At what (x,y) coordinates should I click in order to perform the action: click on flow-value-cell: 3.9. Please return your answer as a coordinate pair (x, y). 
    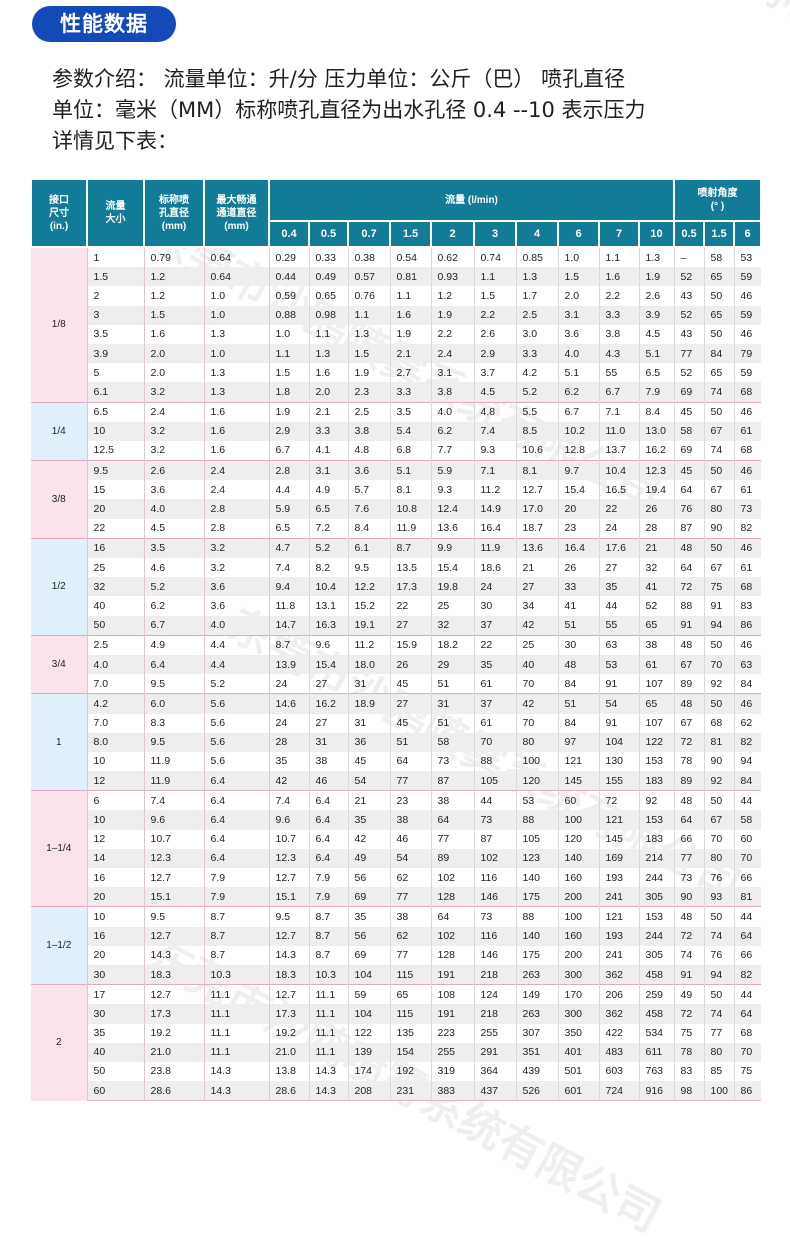
    Looking at the image, I should click on (656, 315).